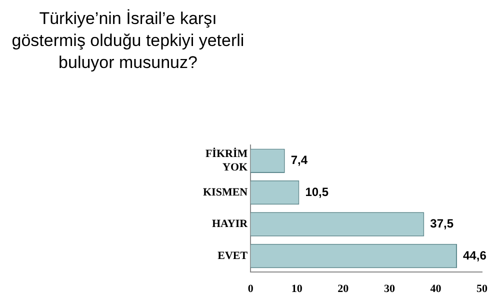 The width and height of the screenshot is (500, 303). Describe the element at coordinates (442, 223) in the screenshot. I see `data-label: 37,5` at that location.